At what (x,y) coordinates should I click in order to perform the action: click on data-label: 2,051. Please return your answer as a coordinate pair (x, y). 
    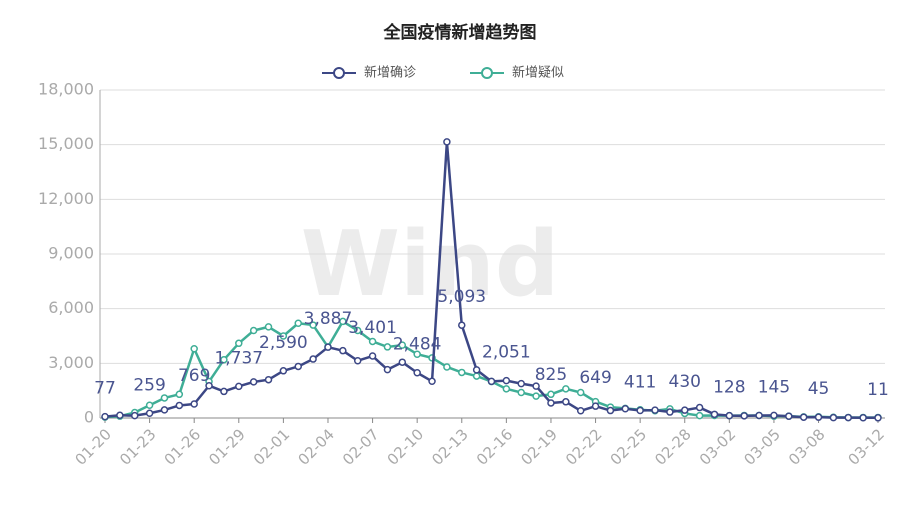
    Looking at the image, I should click on (506, 353).